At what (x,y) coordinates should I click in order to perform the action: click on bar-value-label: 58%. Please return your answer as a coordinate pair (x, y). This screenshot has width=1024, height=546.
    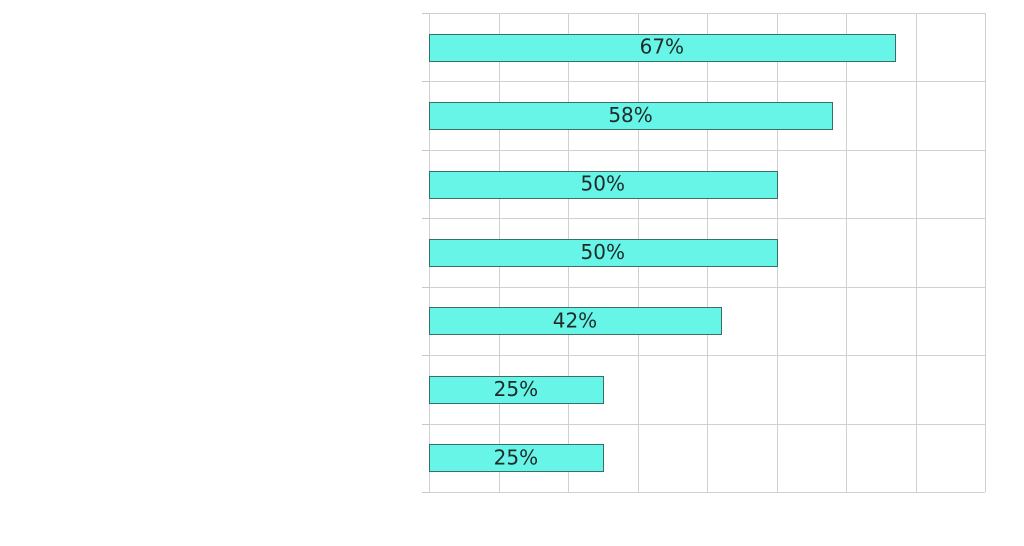
    Looking at the image, I should click on (630, 115).